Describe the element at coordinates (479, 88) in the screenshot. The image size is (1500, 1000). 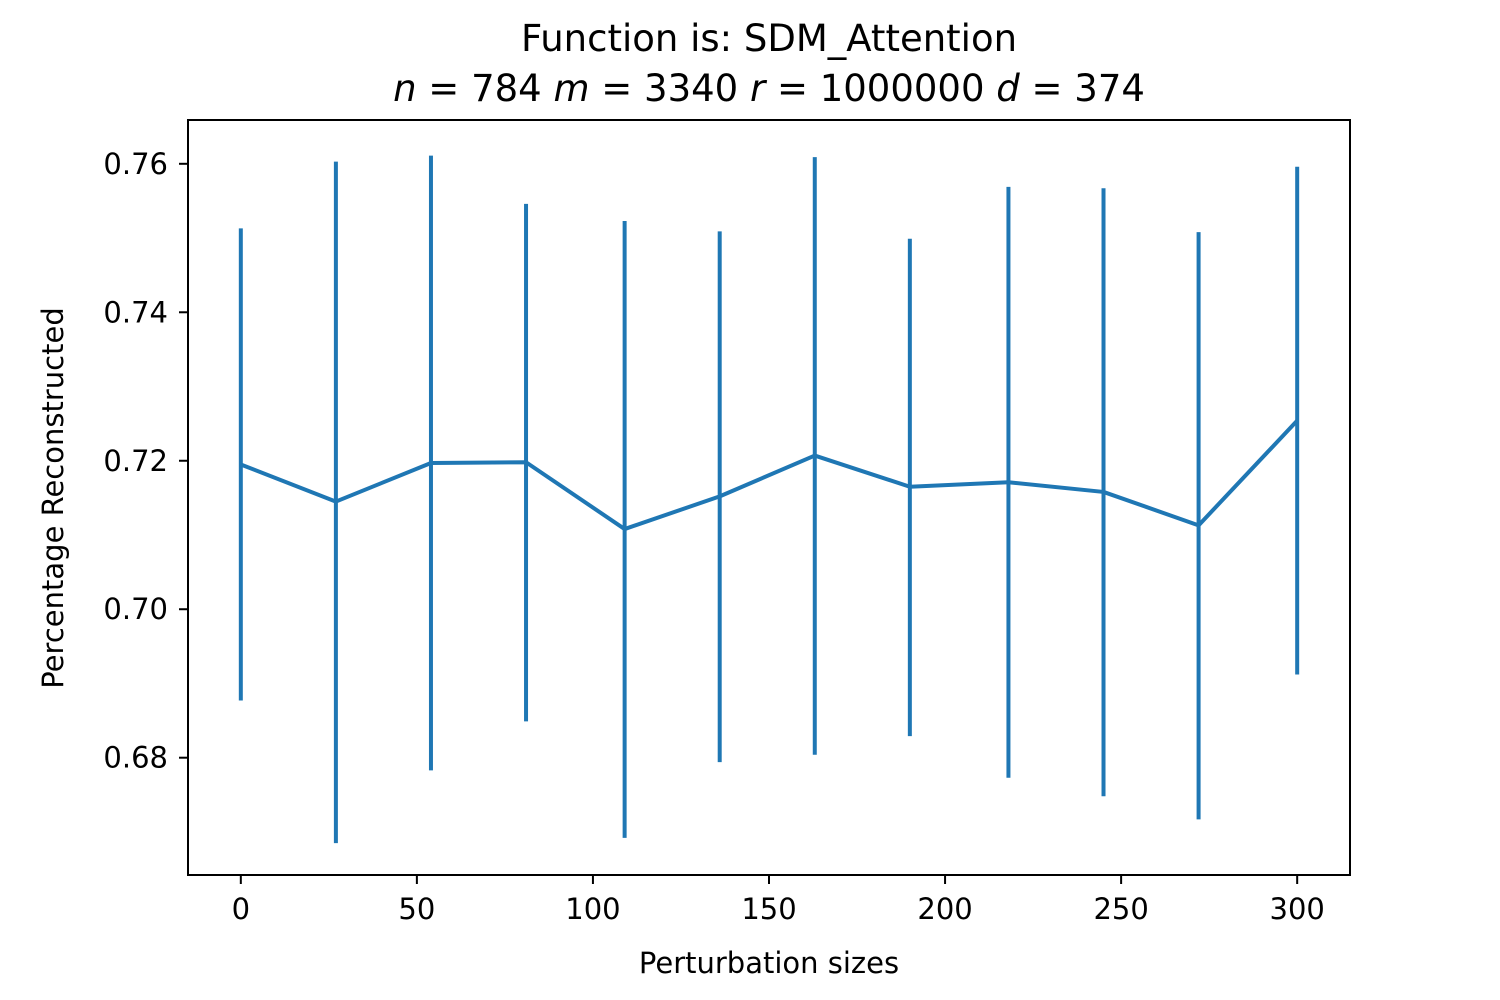
I see `subtitle-value-n: = 784` at that location.